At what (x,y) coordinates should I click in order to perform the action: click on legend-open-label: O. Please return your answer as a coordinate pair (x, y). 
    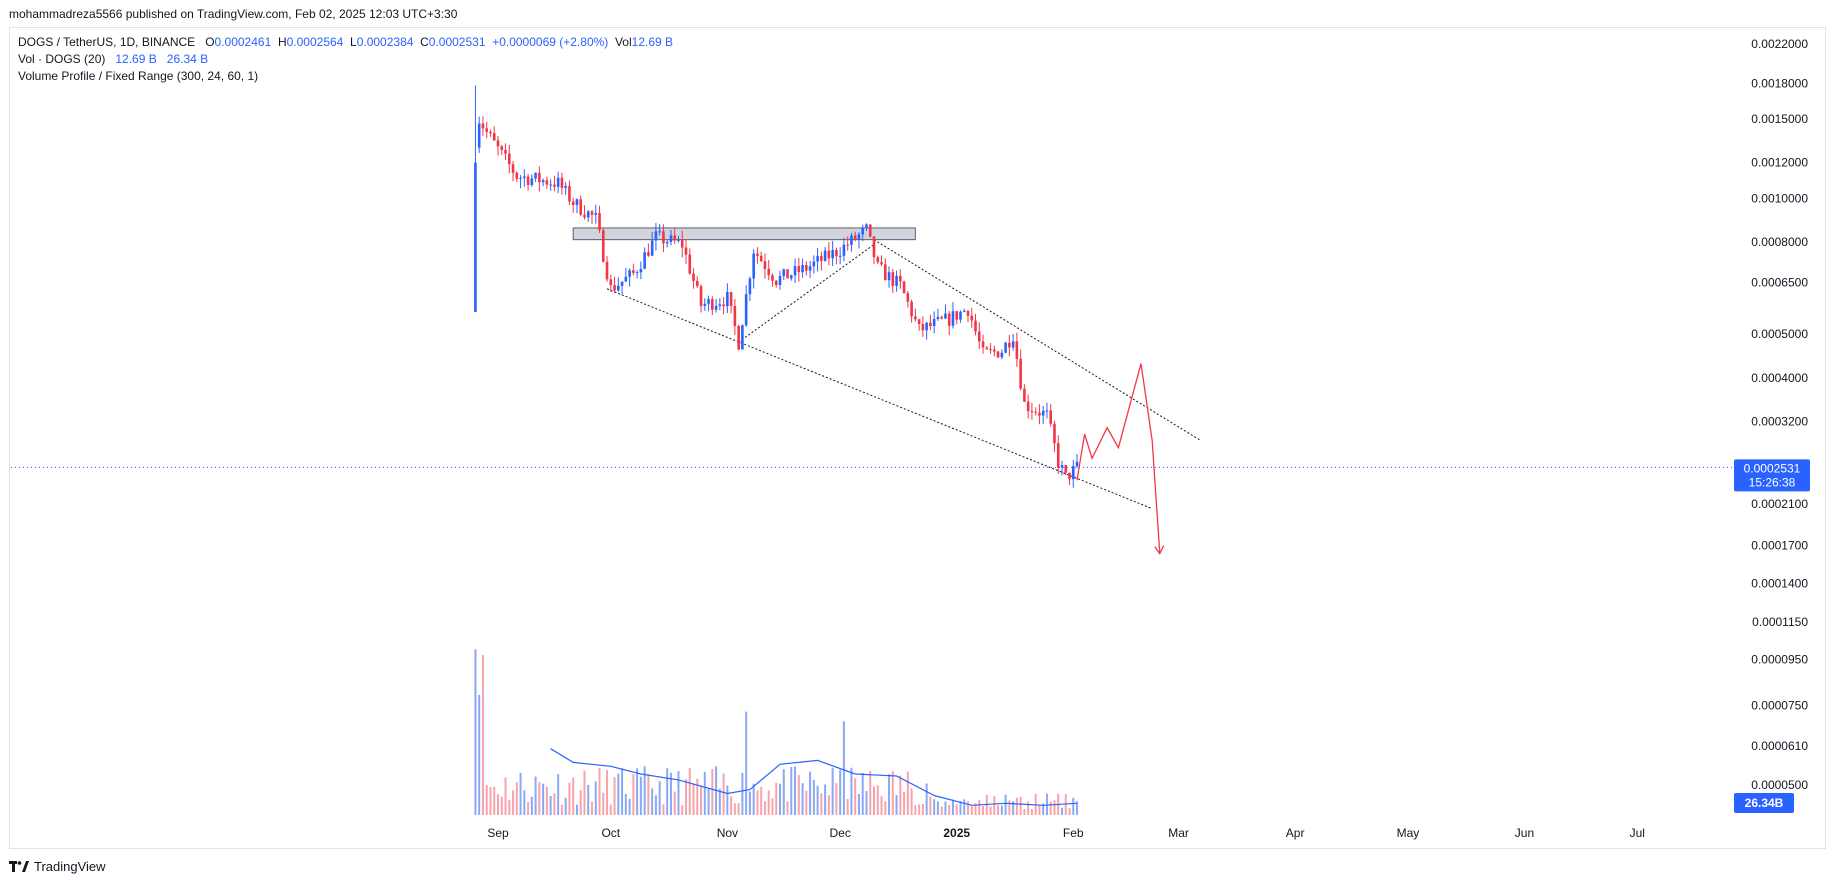
    Looking at the image, I should click on (210, 42).